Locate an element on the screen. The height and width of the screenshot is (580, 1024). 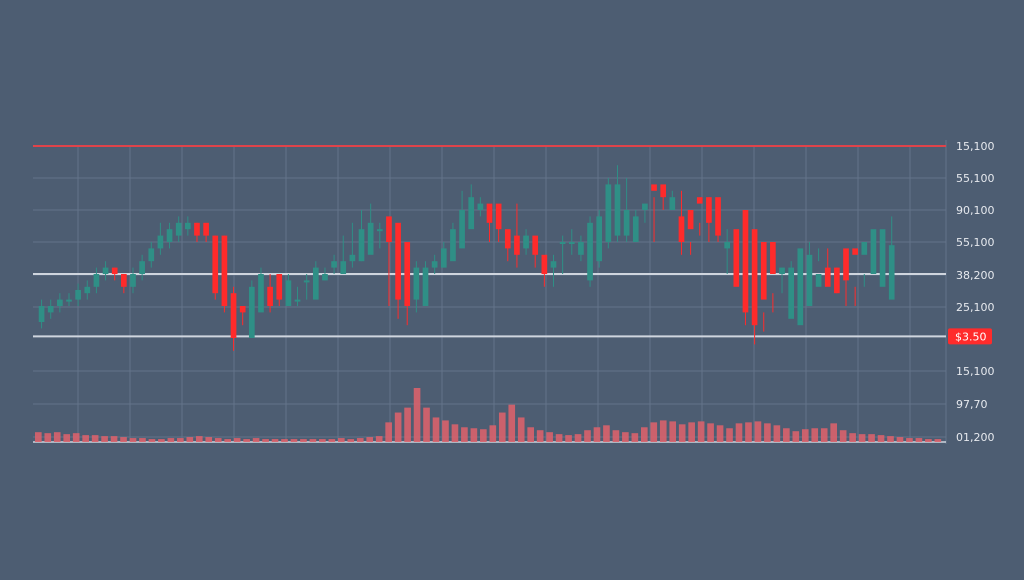
current-price-tag is located at coordinates (970, 336).